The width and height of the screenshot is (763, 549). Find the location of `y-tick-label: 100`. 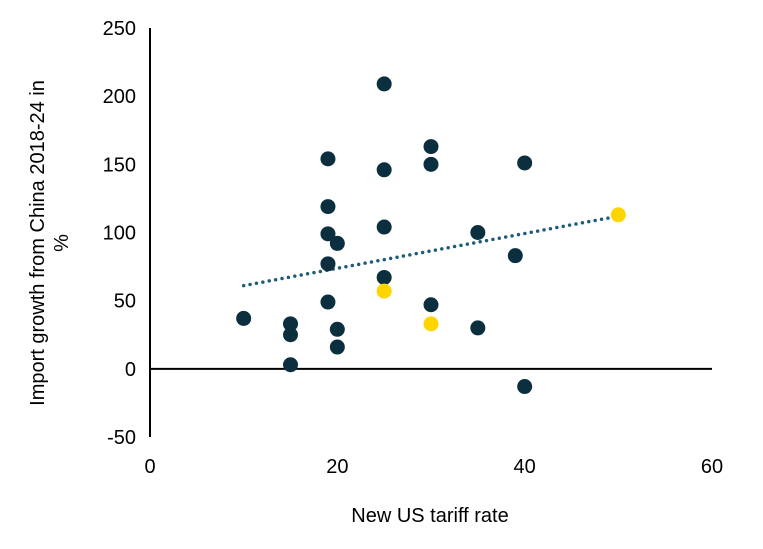

y-tick-label: 100 is located at coordinates (119, 234).